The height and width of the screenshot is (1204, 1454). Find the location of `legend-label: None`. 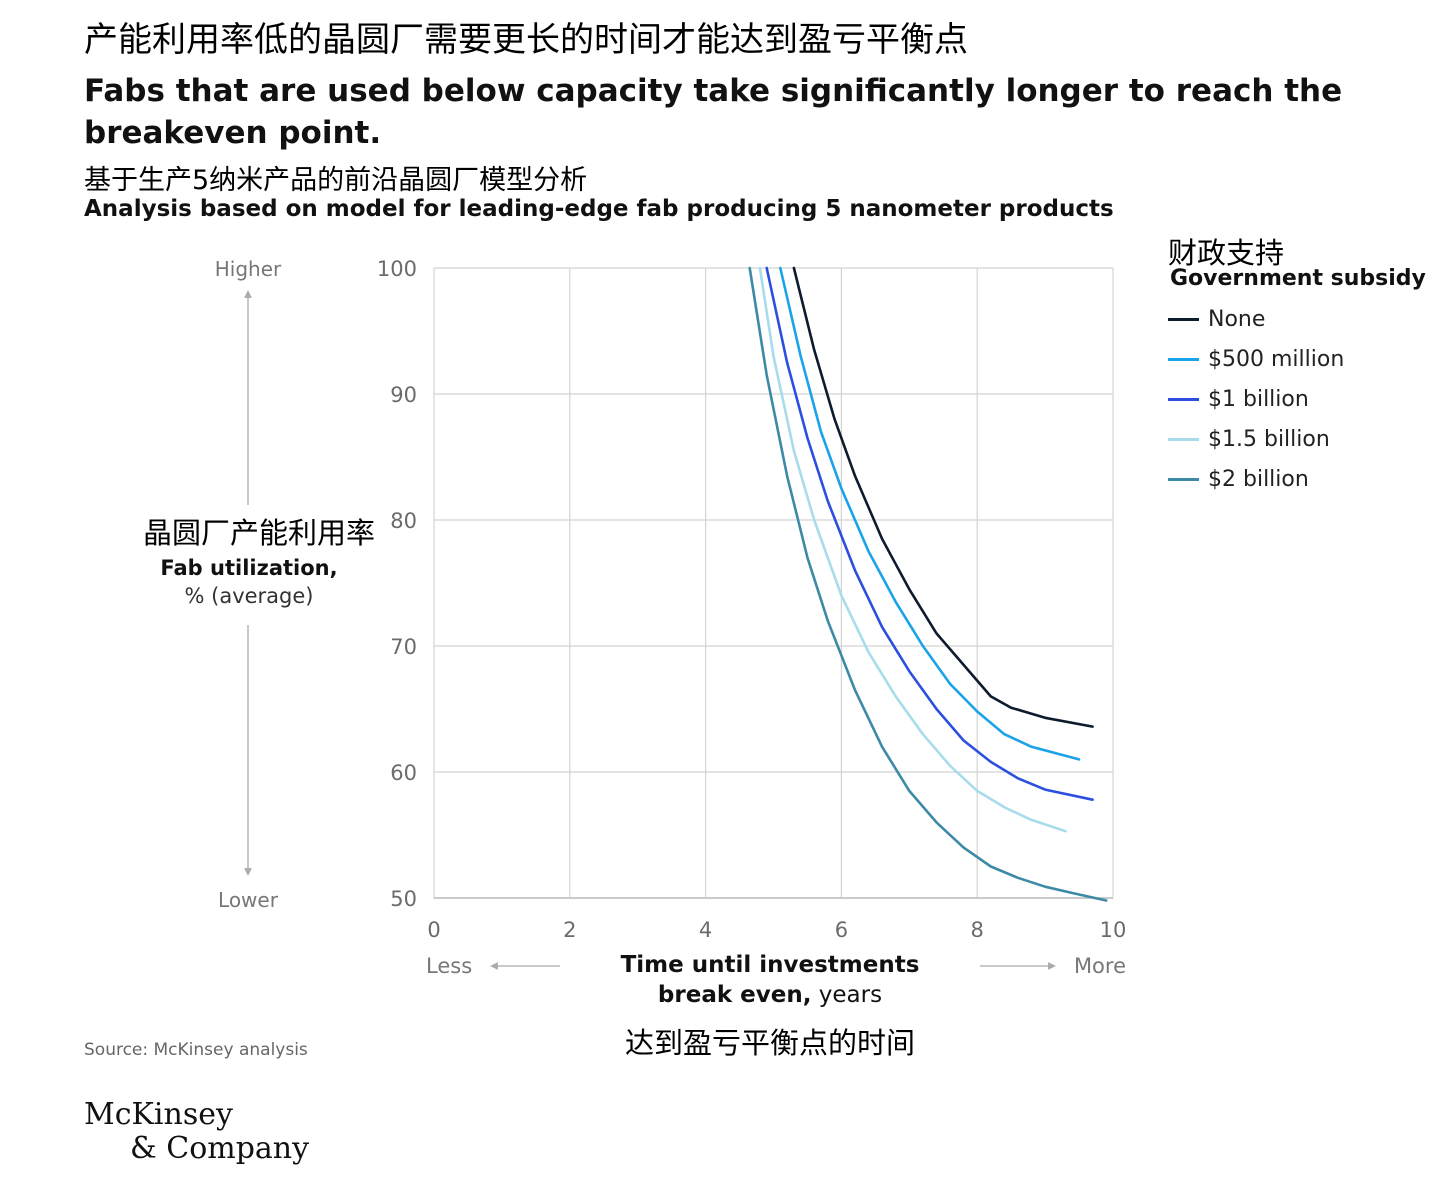

legend-label: None is located at coordinates (1237, 319).